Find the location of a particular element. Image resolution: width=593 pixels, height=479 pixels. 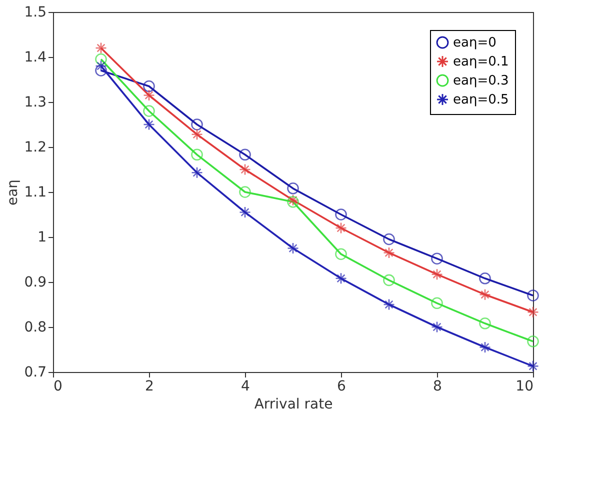

x-tick-label: 0 is located at coordinates (58, 386).